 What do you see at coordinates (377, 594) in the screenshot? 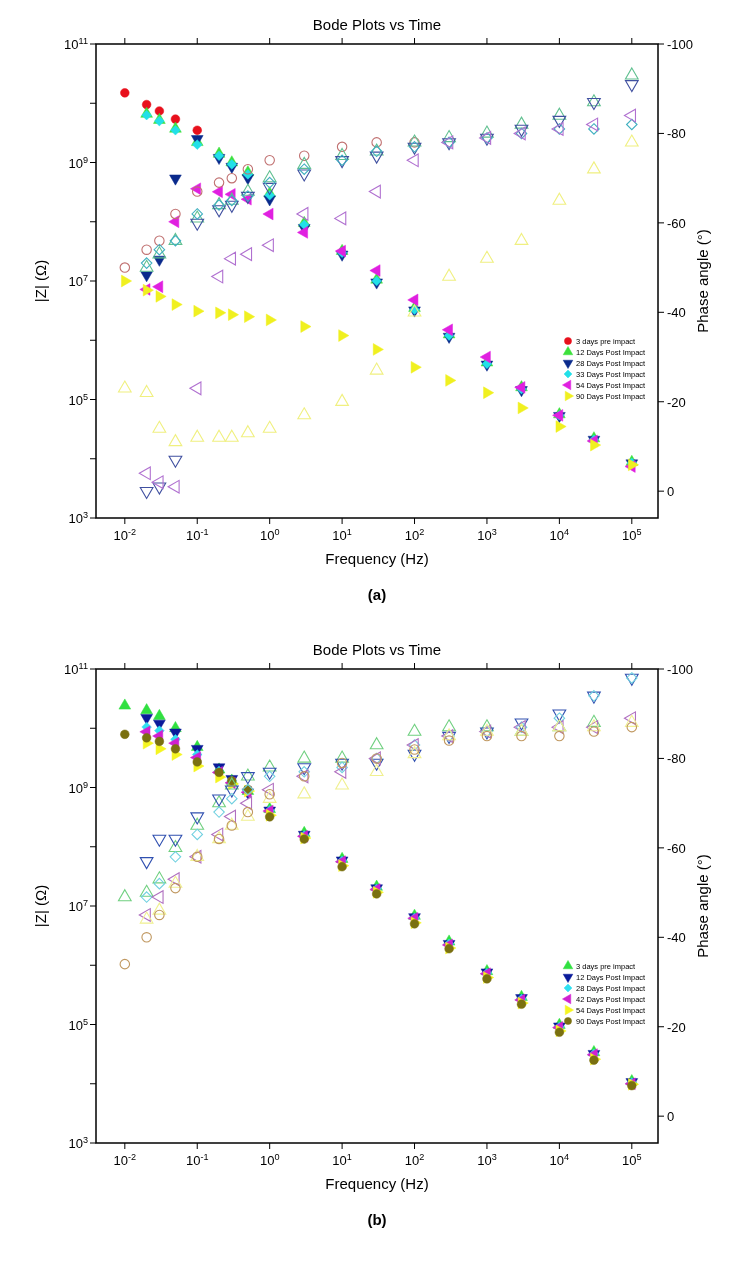
I see `text: (a)` at bounding box center [377, 594].